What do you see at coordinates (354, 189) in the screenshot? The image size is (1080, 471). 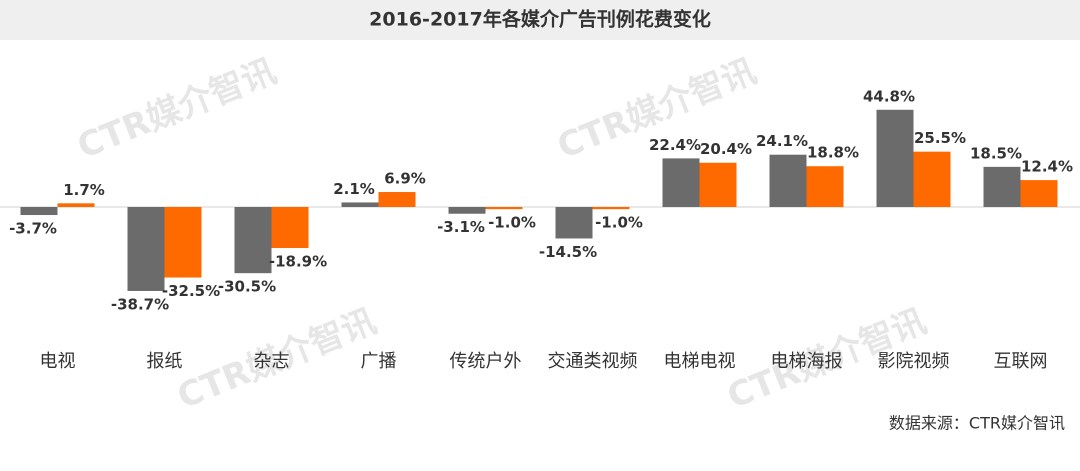 I see `data-label: 2.1%` at bounding box center [354, 189].